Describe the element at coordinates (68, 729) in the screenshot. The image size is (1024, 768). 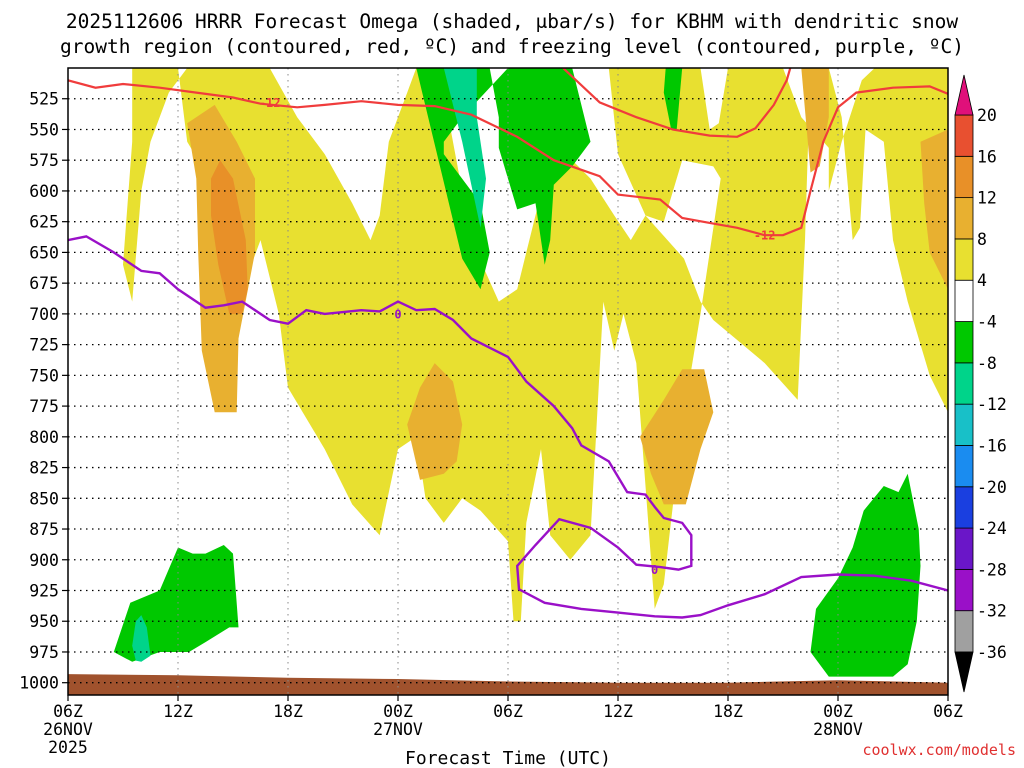
I see `x-date-label: 26NOV` at that location.